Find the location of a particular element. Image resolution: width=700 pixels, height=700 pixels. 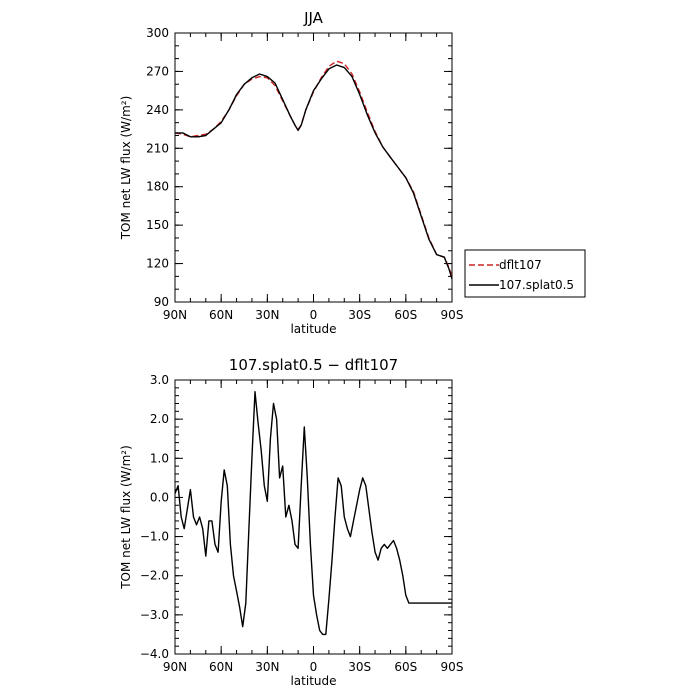

y-tick-label: 120 is located at coordinates (157, 264).